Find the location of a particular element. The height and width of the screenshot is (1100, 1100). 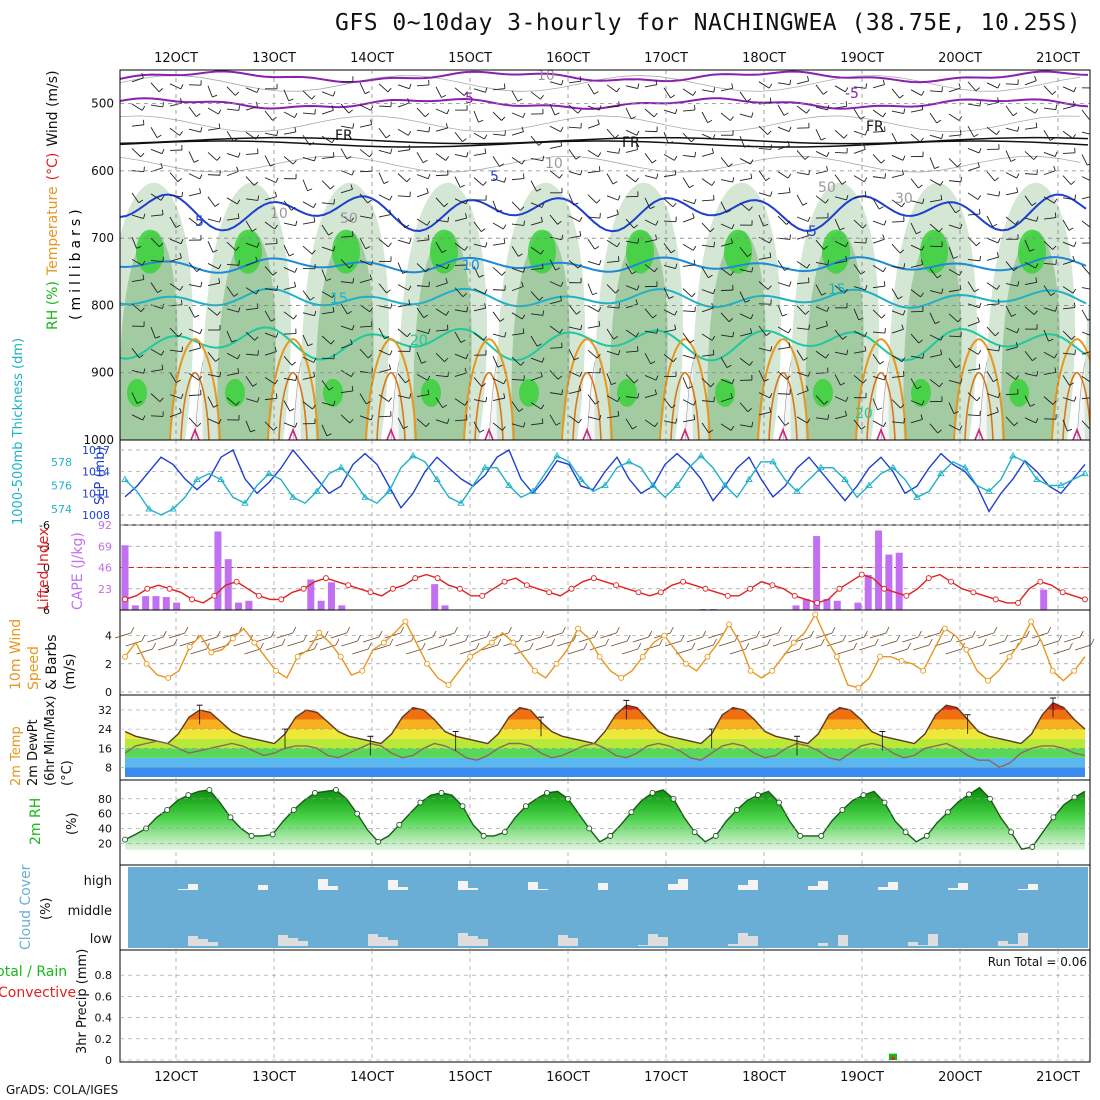

li-tick-label: 3 is located at coordinates (46, 589).